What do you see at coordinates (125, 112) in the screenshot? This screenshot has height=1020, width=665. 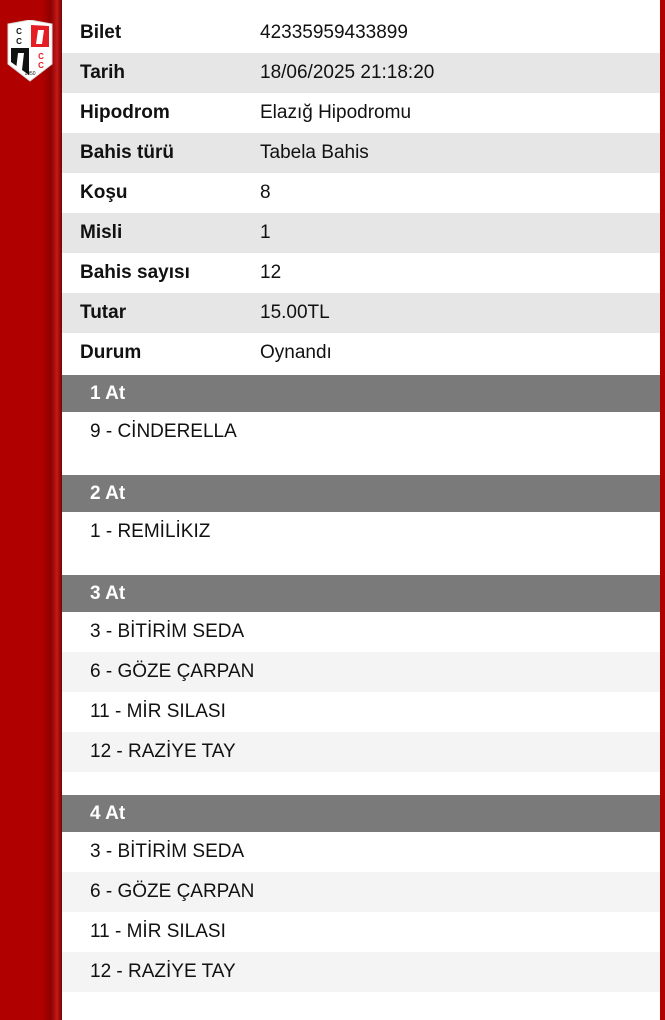 I see `ticket-label: Hipodrom` at bounding box center [125, 112].